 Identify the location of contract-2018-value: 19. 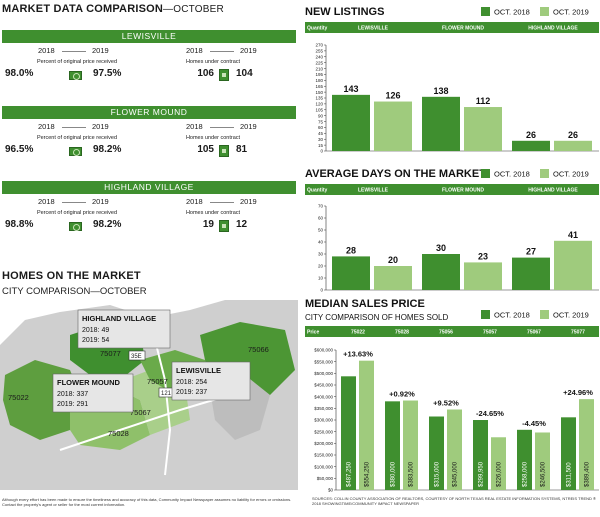
(208, 224).